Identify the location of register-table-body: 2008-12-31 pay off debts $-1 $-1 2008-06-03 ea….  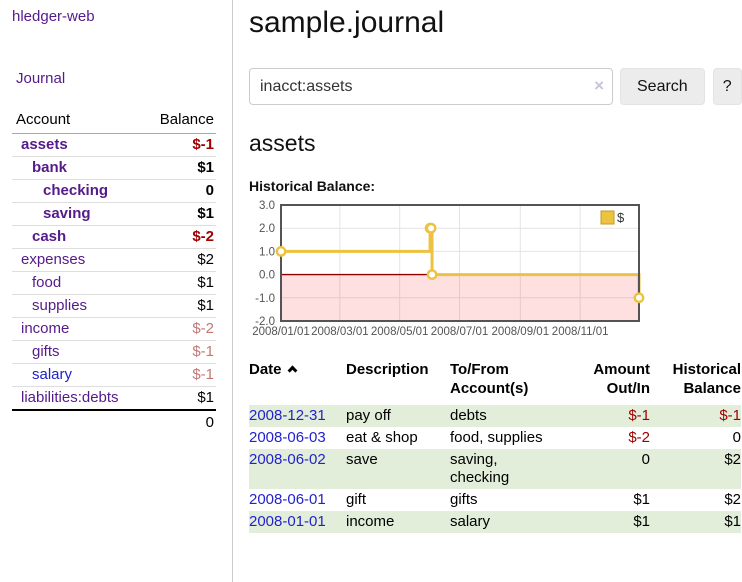
(495, 469).